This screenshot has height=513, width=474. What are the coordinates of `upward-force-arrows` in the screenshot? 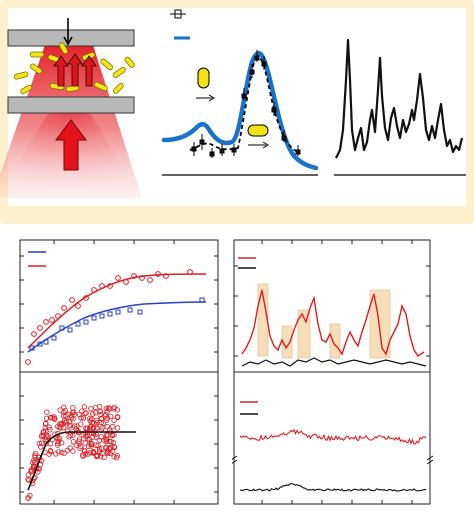 It's located at (75, 70).